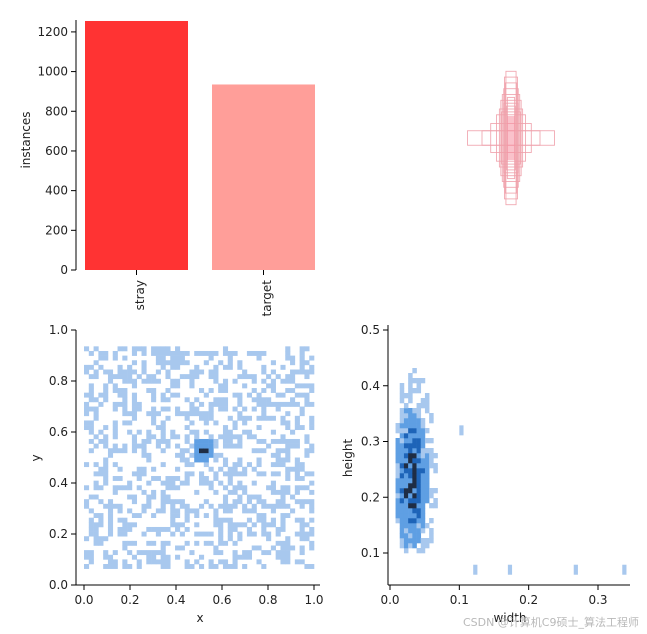 This screenshot has width=647, height=634. I want to click on wh-x-tick-label: 0.2, so click(528, 600).